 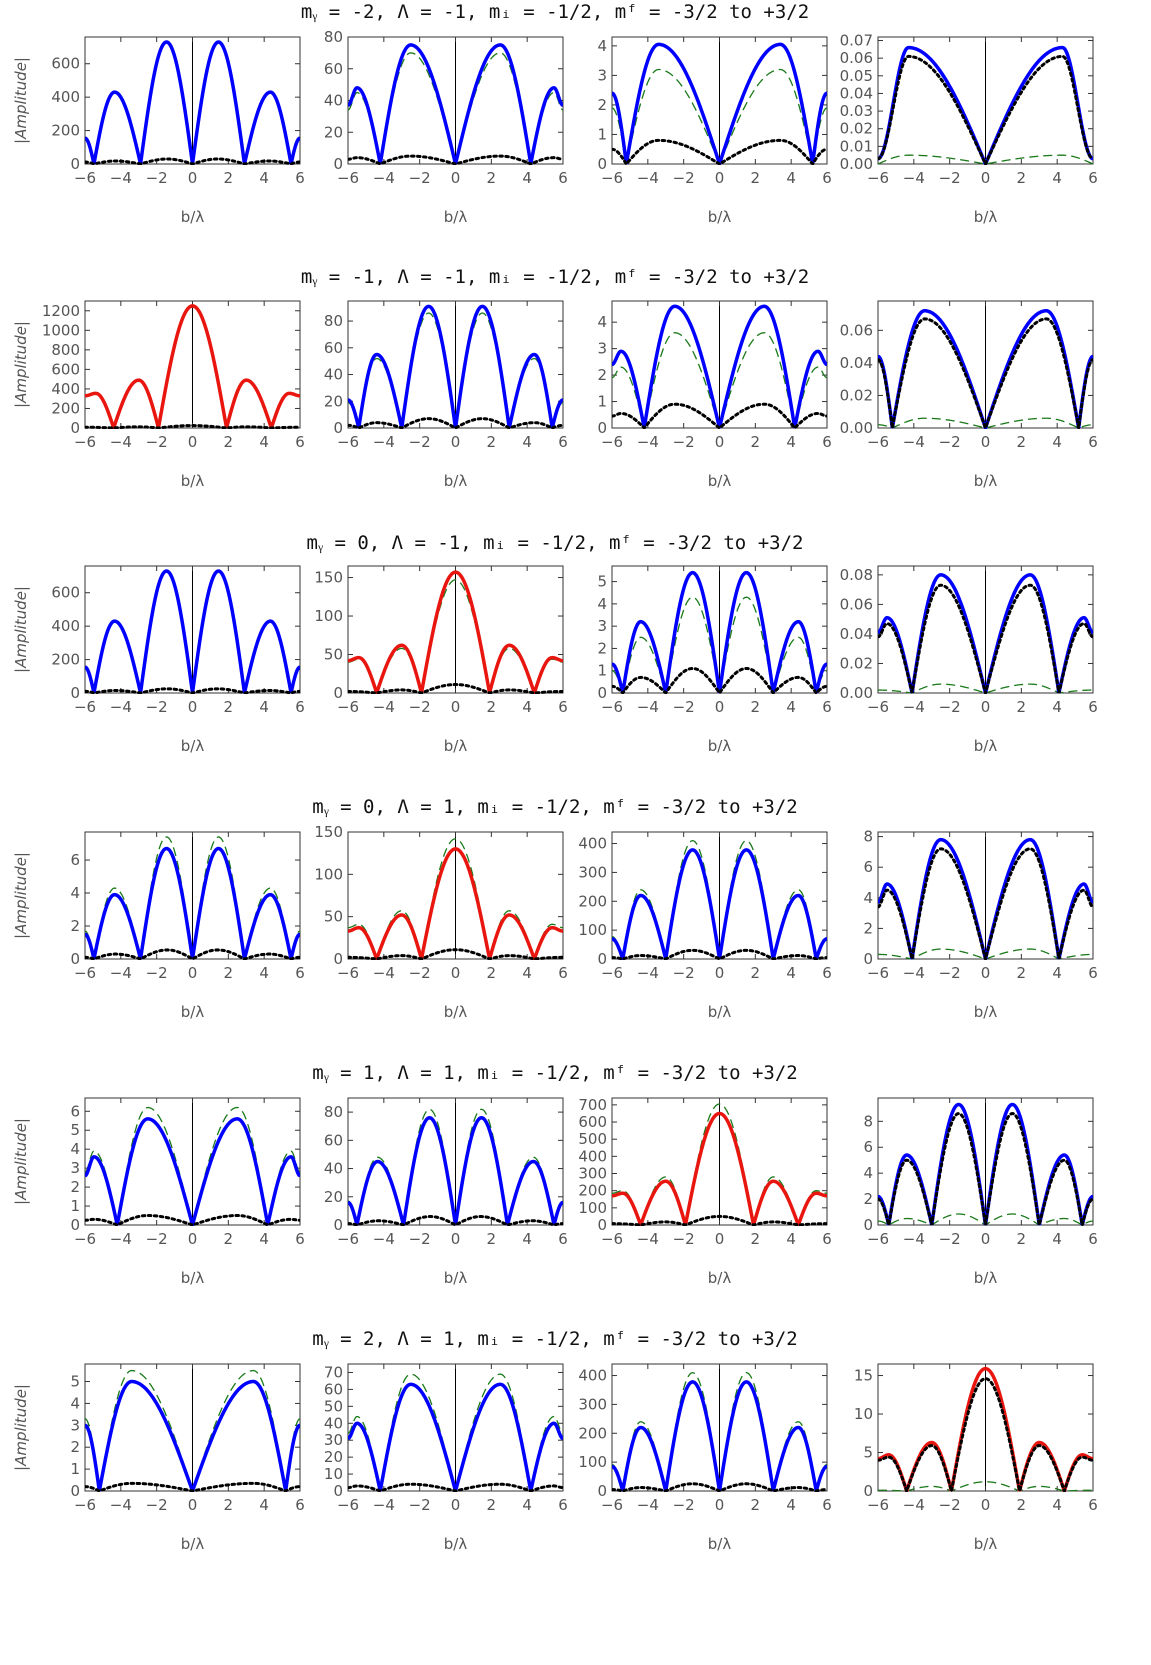 What do you see at coordinates (705, 1458) in the screenshot?
I see `subplot-r5-c2: 0 100 200 300 400 −6 −4 −2 0 2 4 6 b/λ` at bounding box center [705, 1458].